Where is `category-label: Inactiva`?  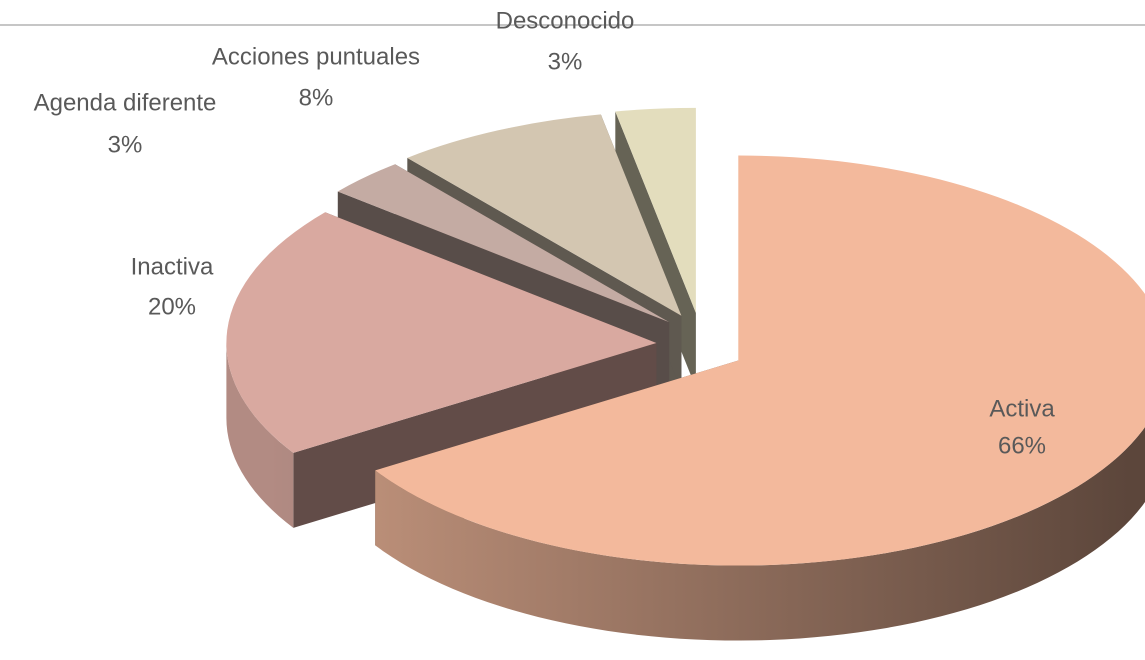 category-label: Inactiva is located at coordinates (172, 266).